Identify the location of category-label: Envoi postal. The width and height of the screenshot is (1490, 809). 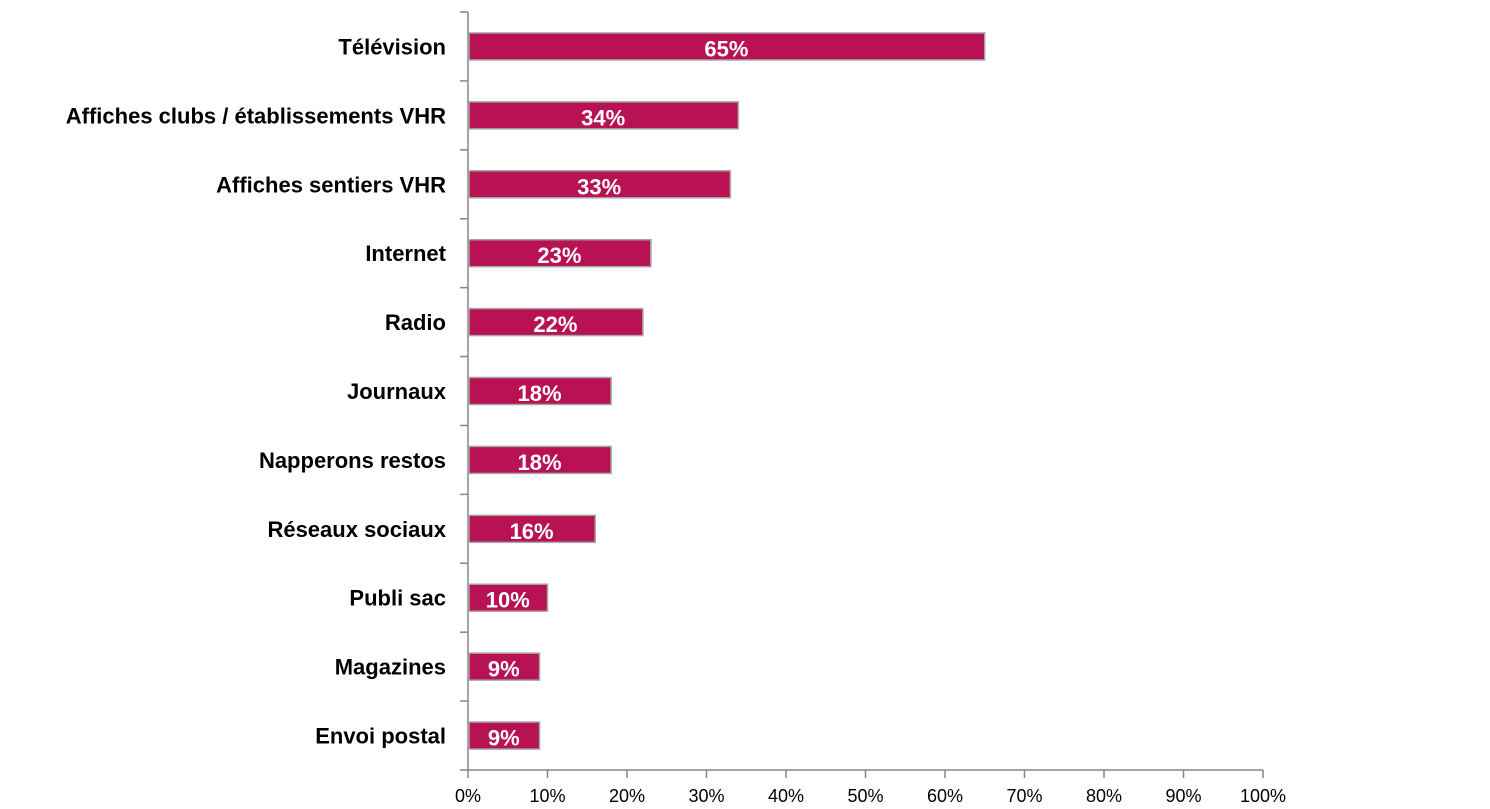
(380, 736).